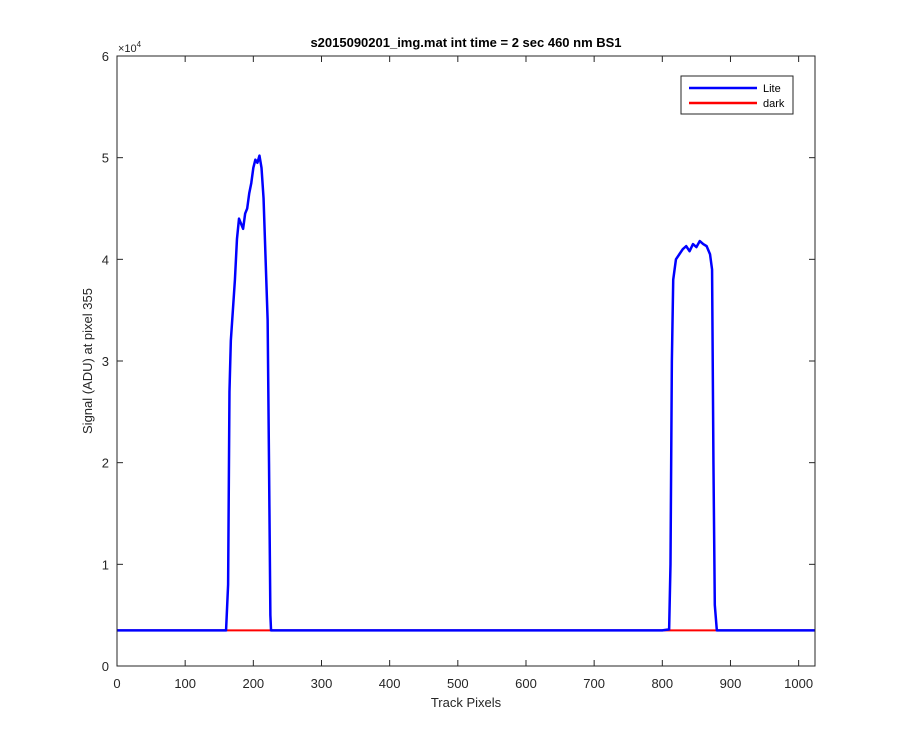 The height and width of the screenshot is (755, 900). I want to click on x-tick-label: 100, so click(185, 683).